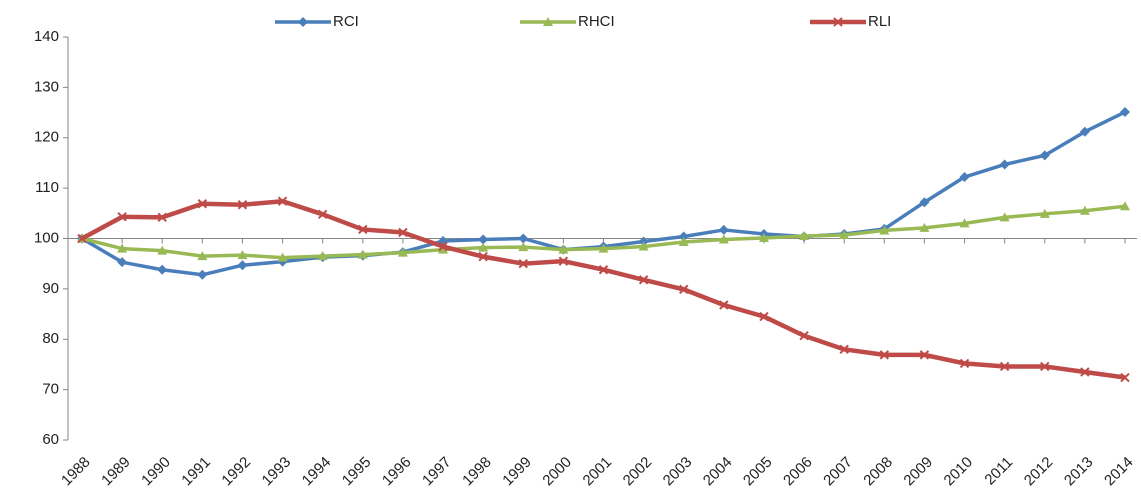  I want to click on x-tick-label: 2002, so click(638, 472).